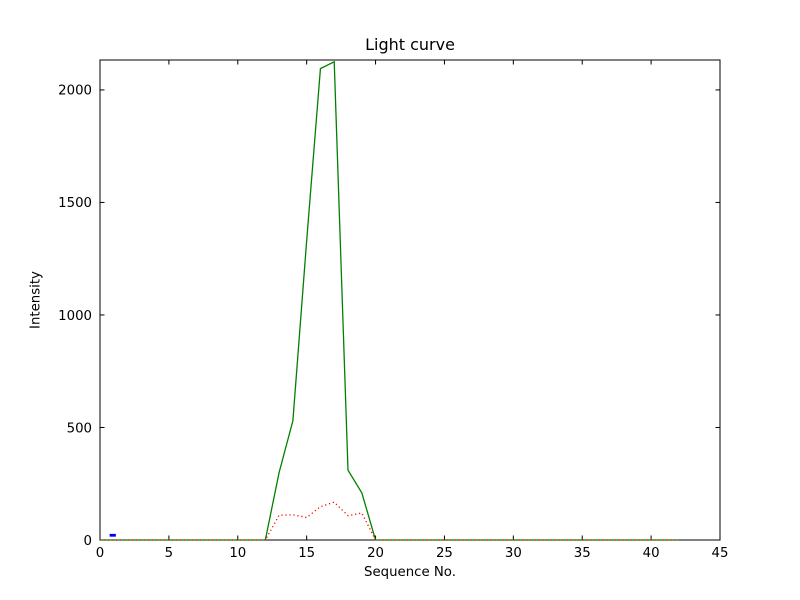 This screenshot has width=800, height=600. Describe the element at coordinates (410, 572) in the screenshot. I see `x-axis-label: Sequence No.` at that location.